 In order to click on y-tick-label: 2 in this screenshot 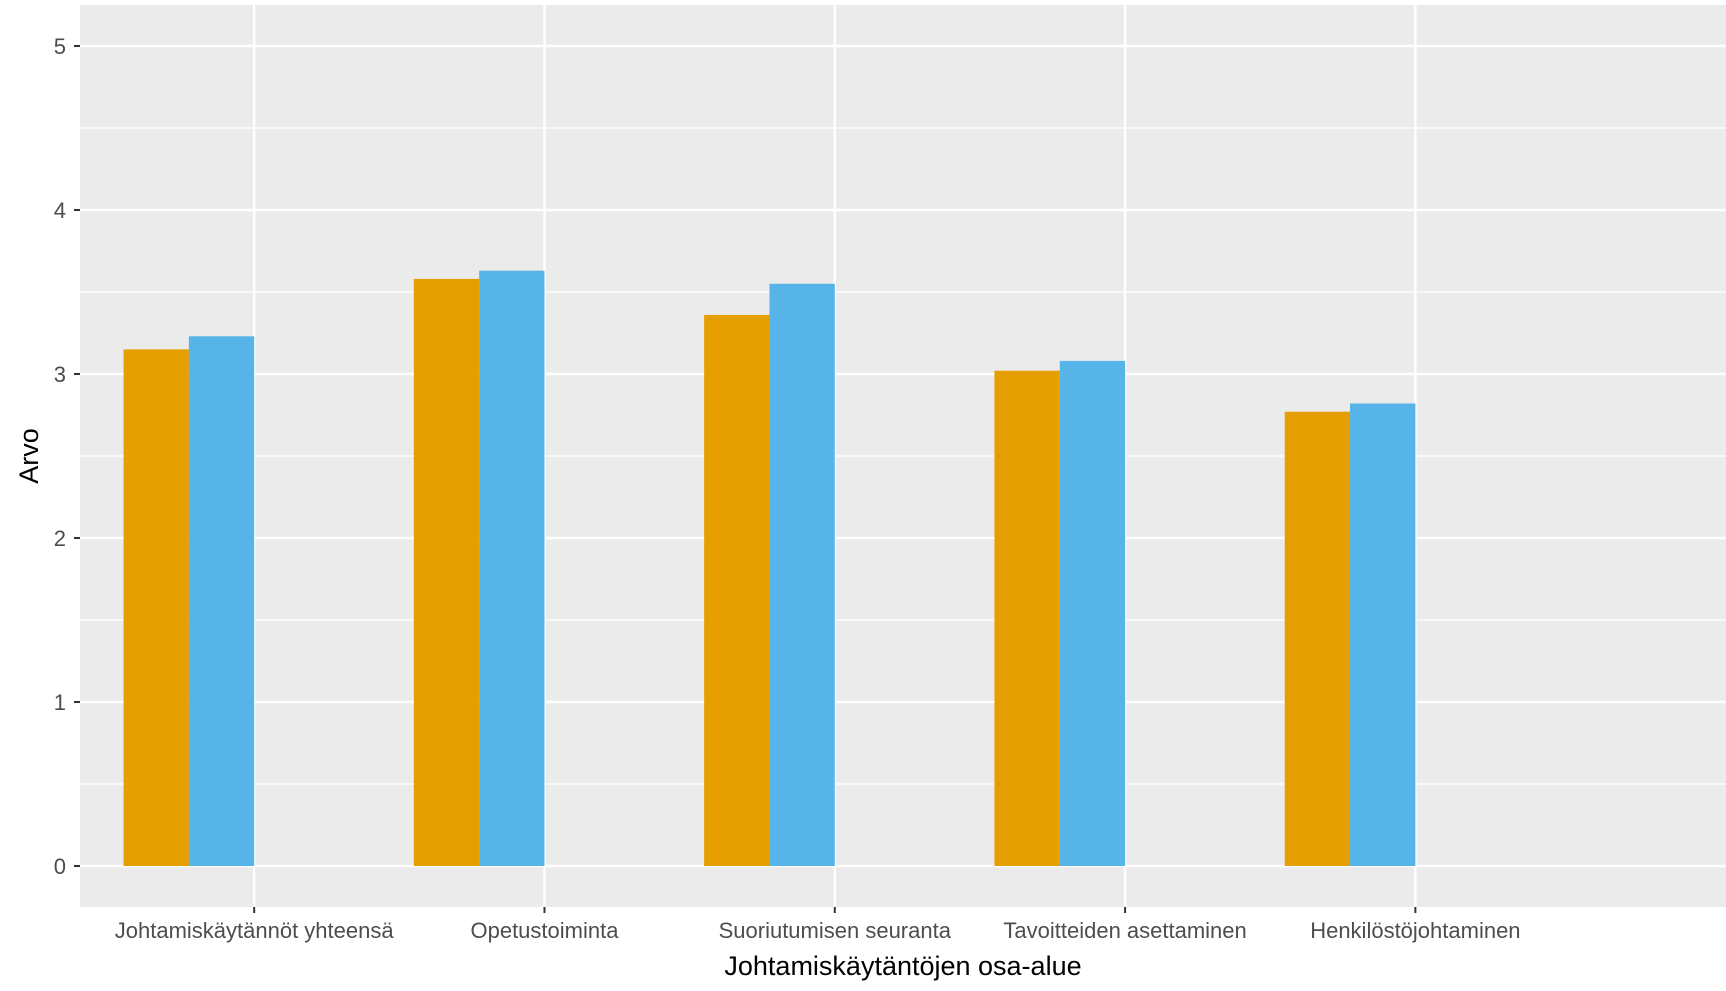, I will do `click(60, 538)`.